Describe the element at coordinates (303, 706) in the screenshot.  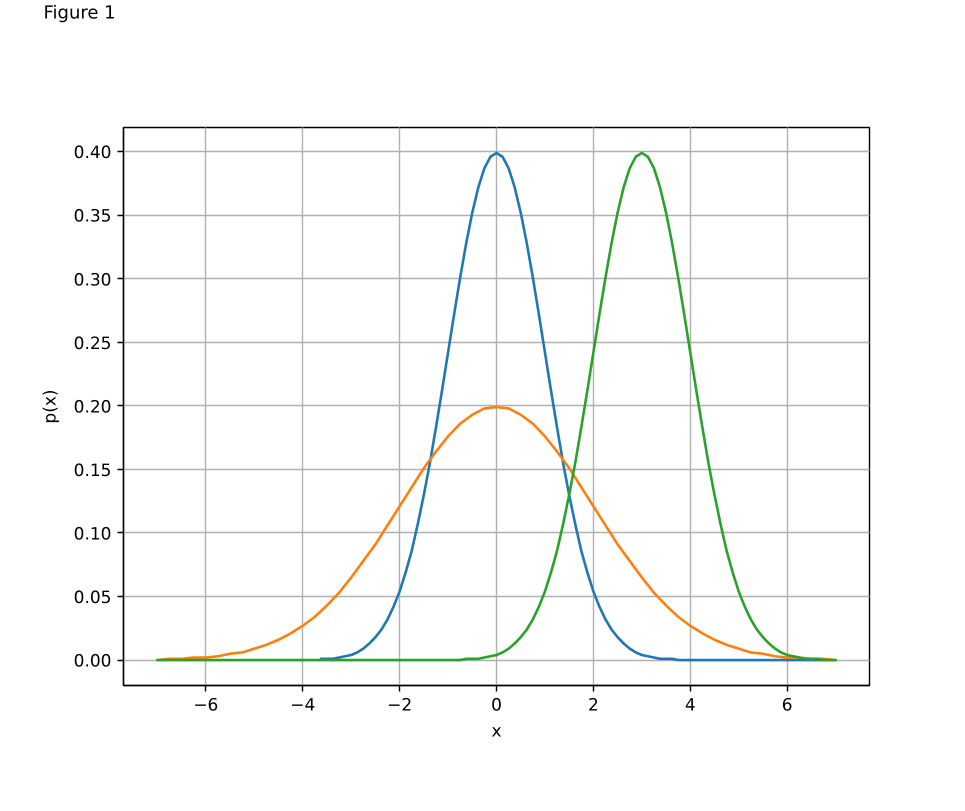
I see `x-tick-label: −4` at that location.